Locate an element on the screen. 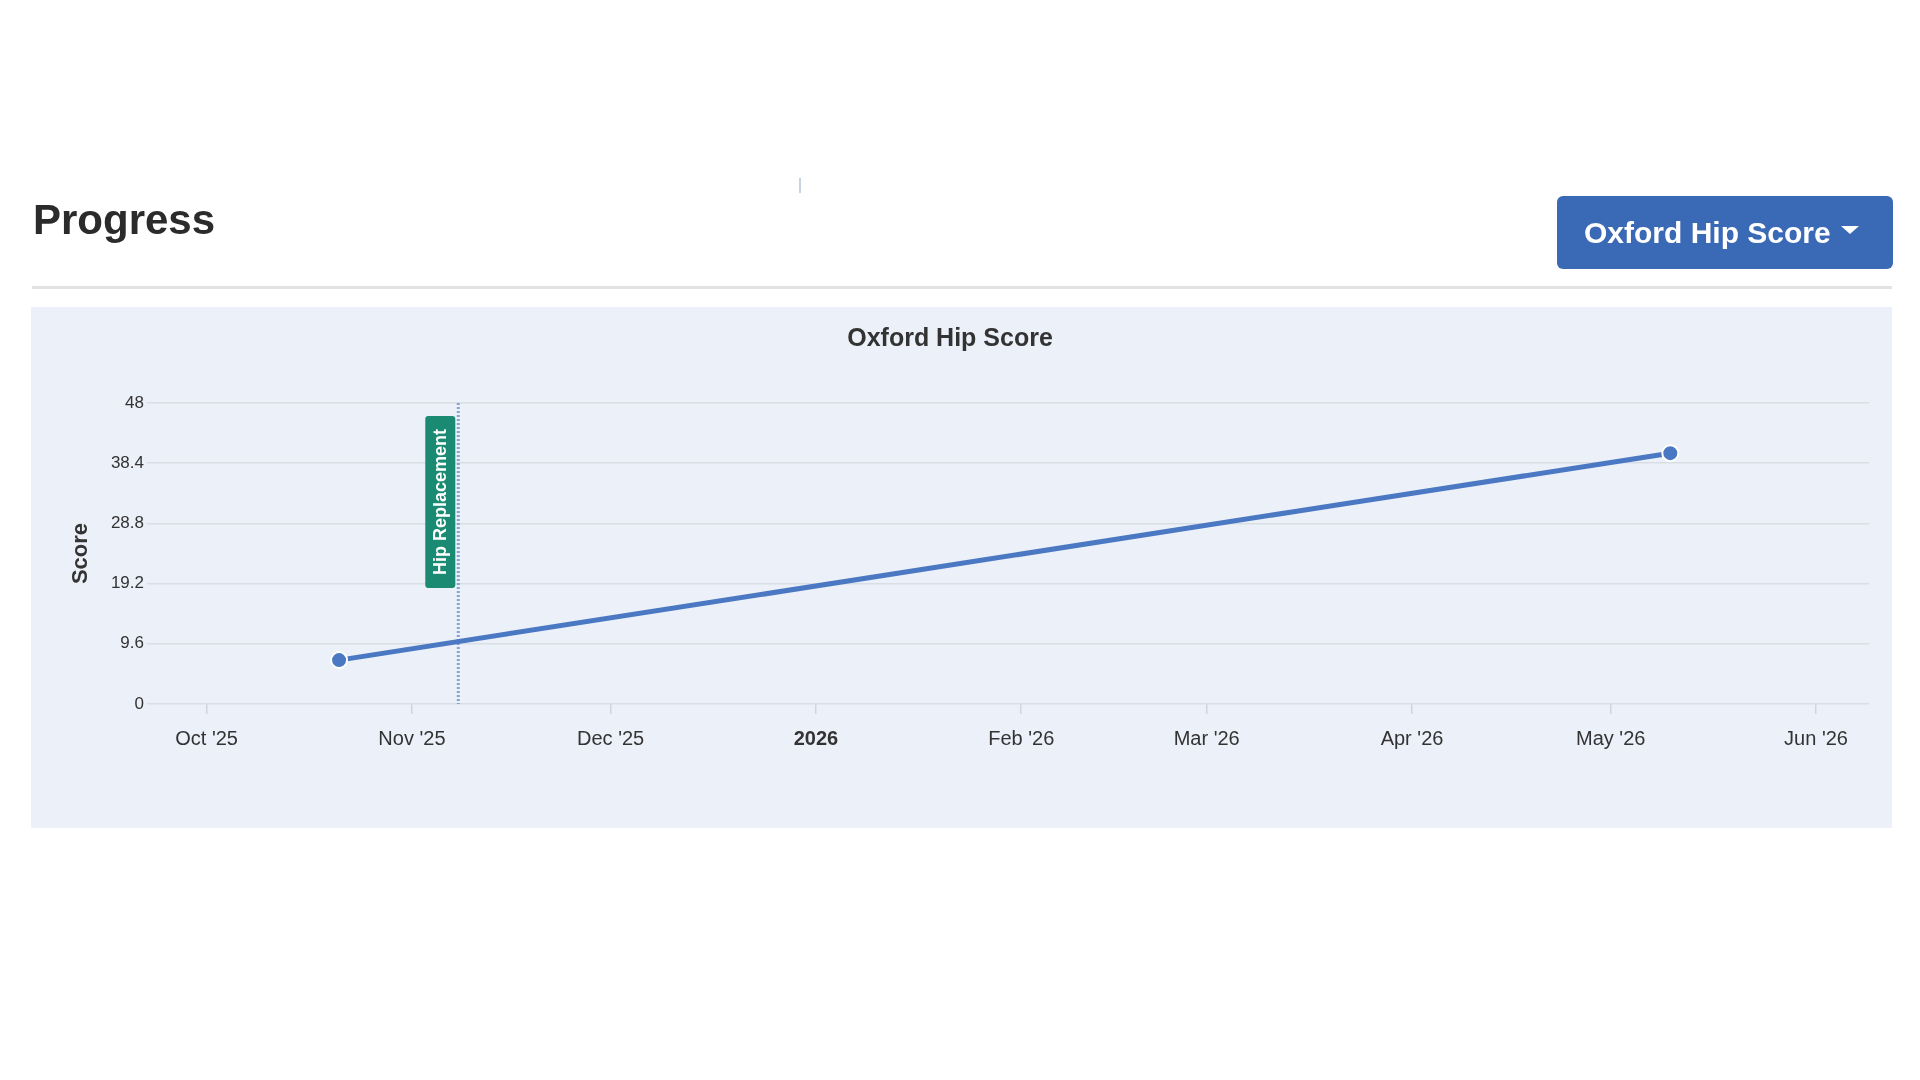 Image resolution: width=1920 pixels, height=1080 pixels. x-tick-label: 2026 is located at coordinates (816, 737).